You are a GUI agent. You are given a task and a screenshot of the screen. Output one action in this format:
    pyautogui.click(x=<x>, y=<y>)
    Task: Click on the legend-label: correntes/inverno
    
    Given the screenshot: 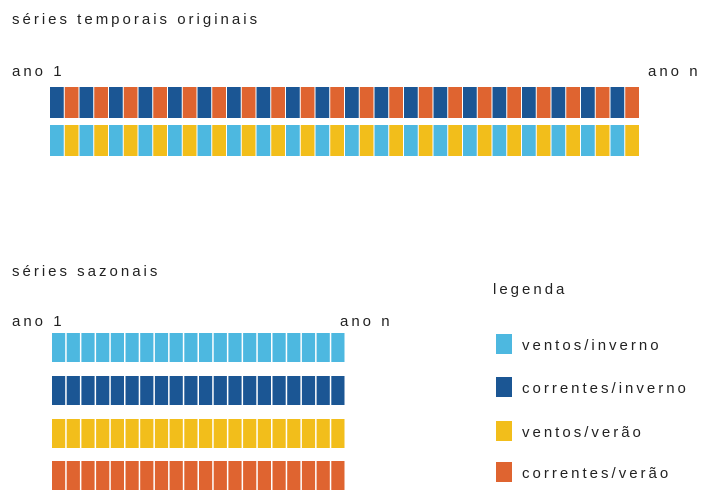 What is the action you would take?
    pyautogui.click(x=605, y=388)
    